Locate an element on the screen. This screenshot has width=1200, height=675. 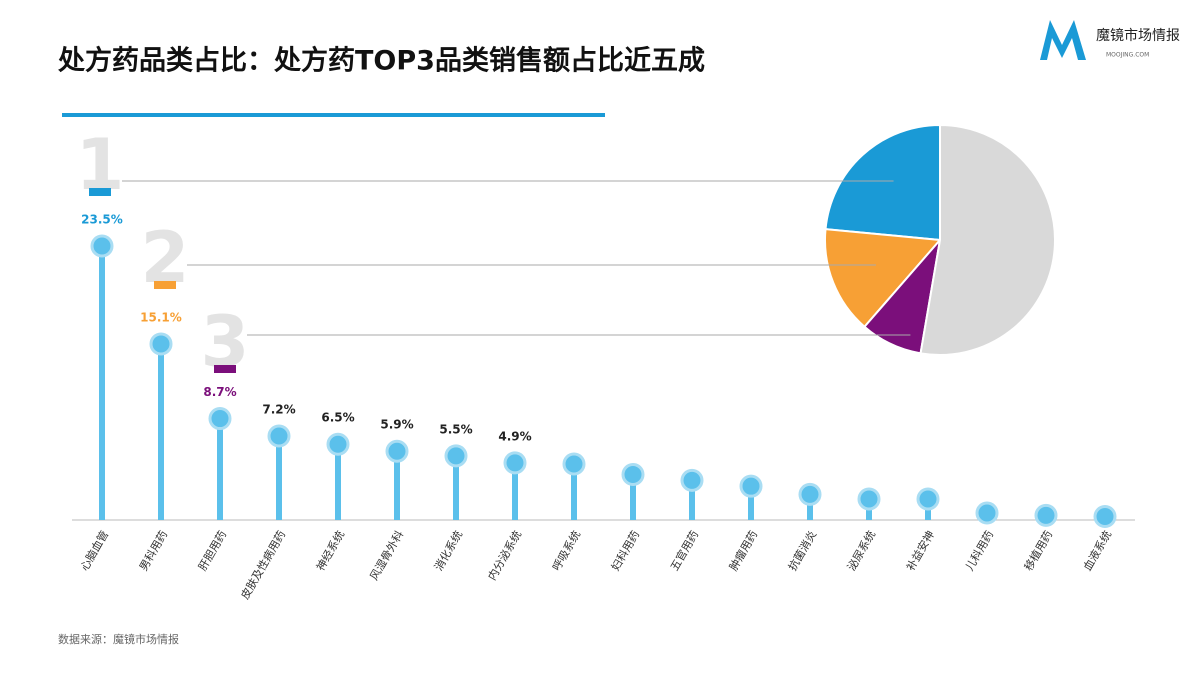
title-rule is located at coordinates (333, 115).